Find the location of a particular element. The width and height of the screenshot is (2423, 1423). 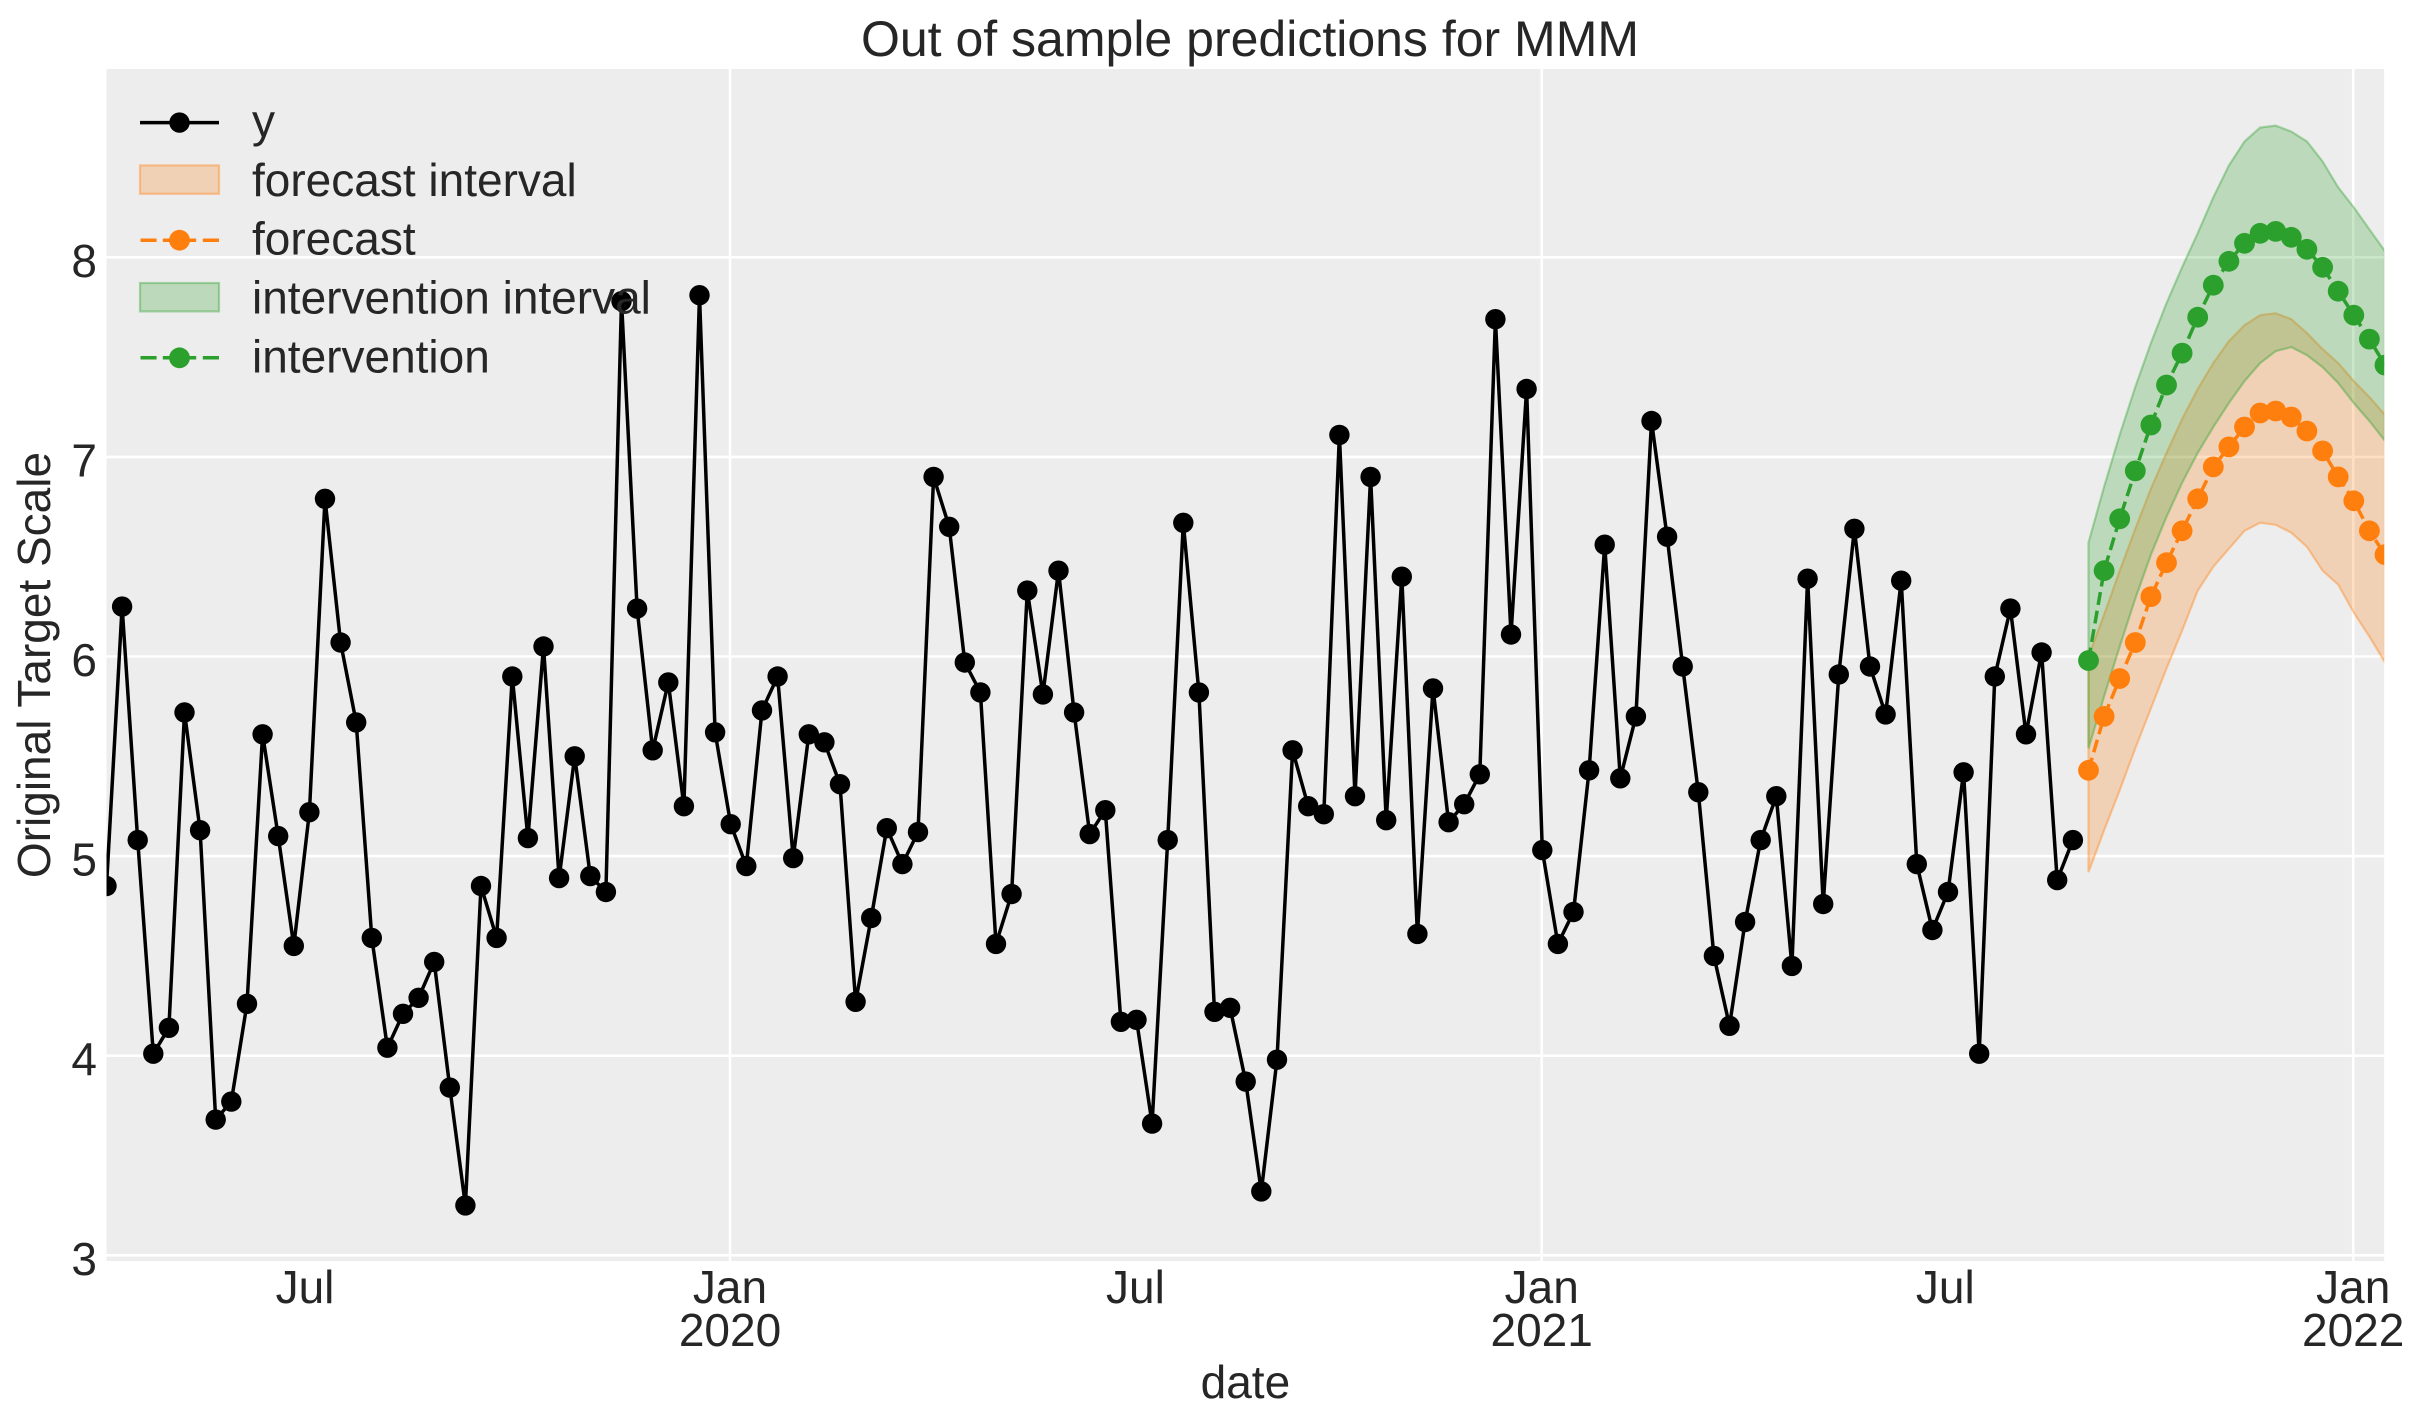

svg-text: 5 is located at coordinates (84, 860).